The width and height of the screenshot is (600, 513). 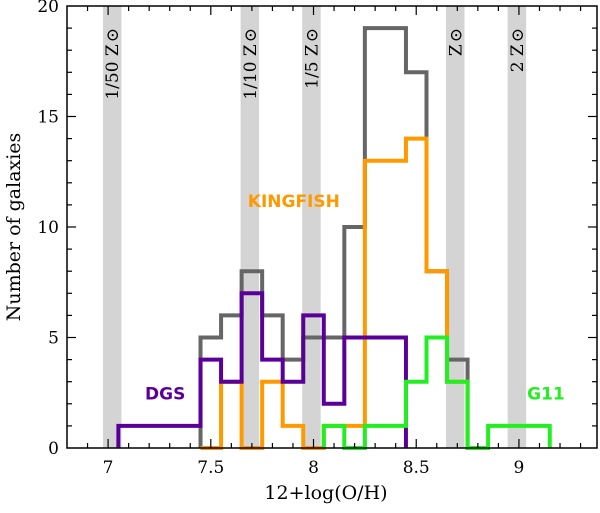 I want to click on band-label-3: Z⊙, so click(x=456, y=42).